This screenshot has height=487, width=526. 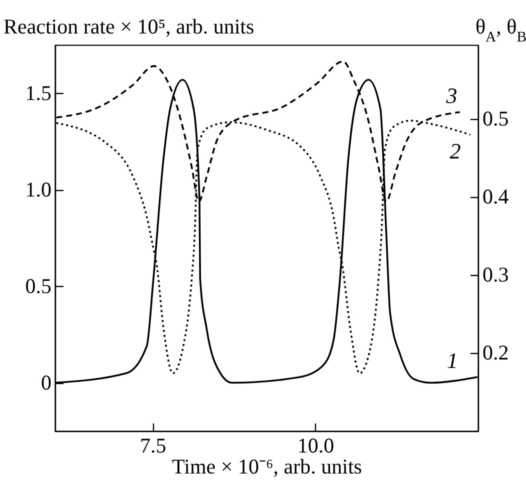 What do you see at coordinates (46, 382) in the screenshot?
I see `y-tick-label: 0` at bounding box center [46, 382].